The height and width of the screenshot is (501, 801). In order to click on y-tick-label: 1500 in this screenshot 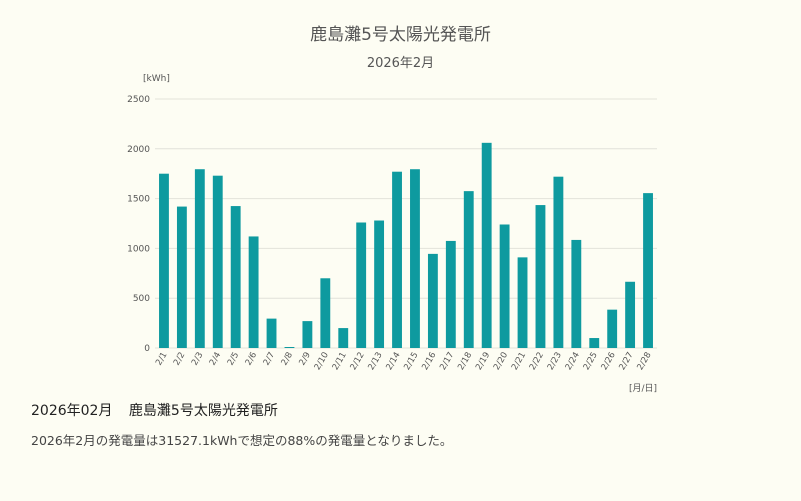, I will do `click(138, 200)`.